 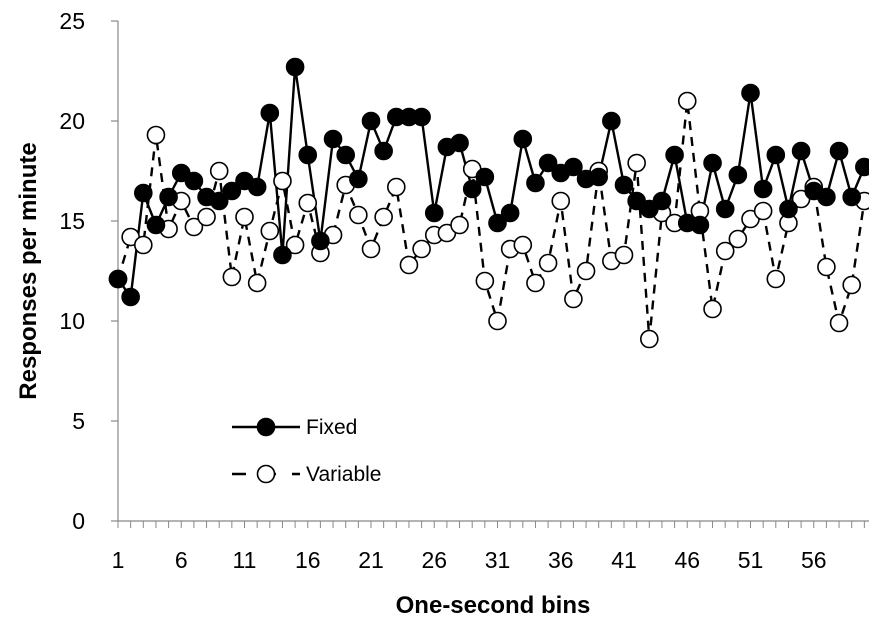 I want to click on legend-marker-variable, so click(x=266, y=474).